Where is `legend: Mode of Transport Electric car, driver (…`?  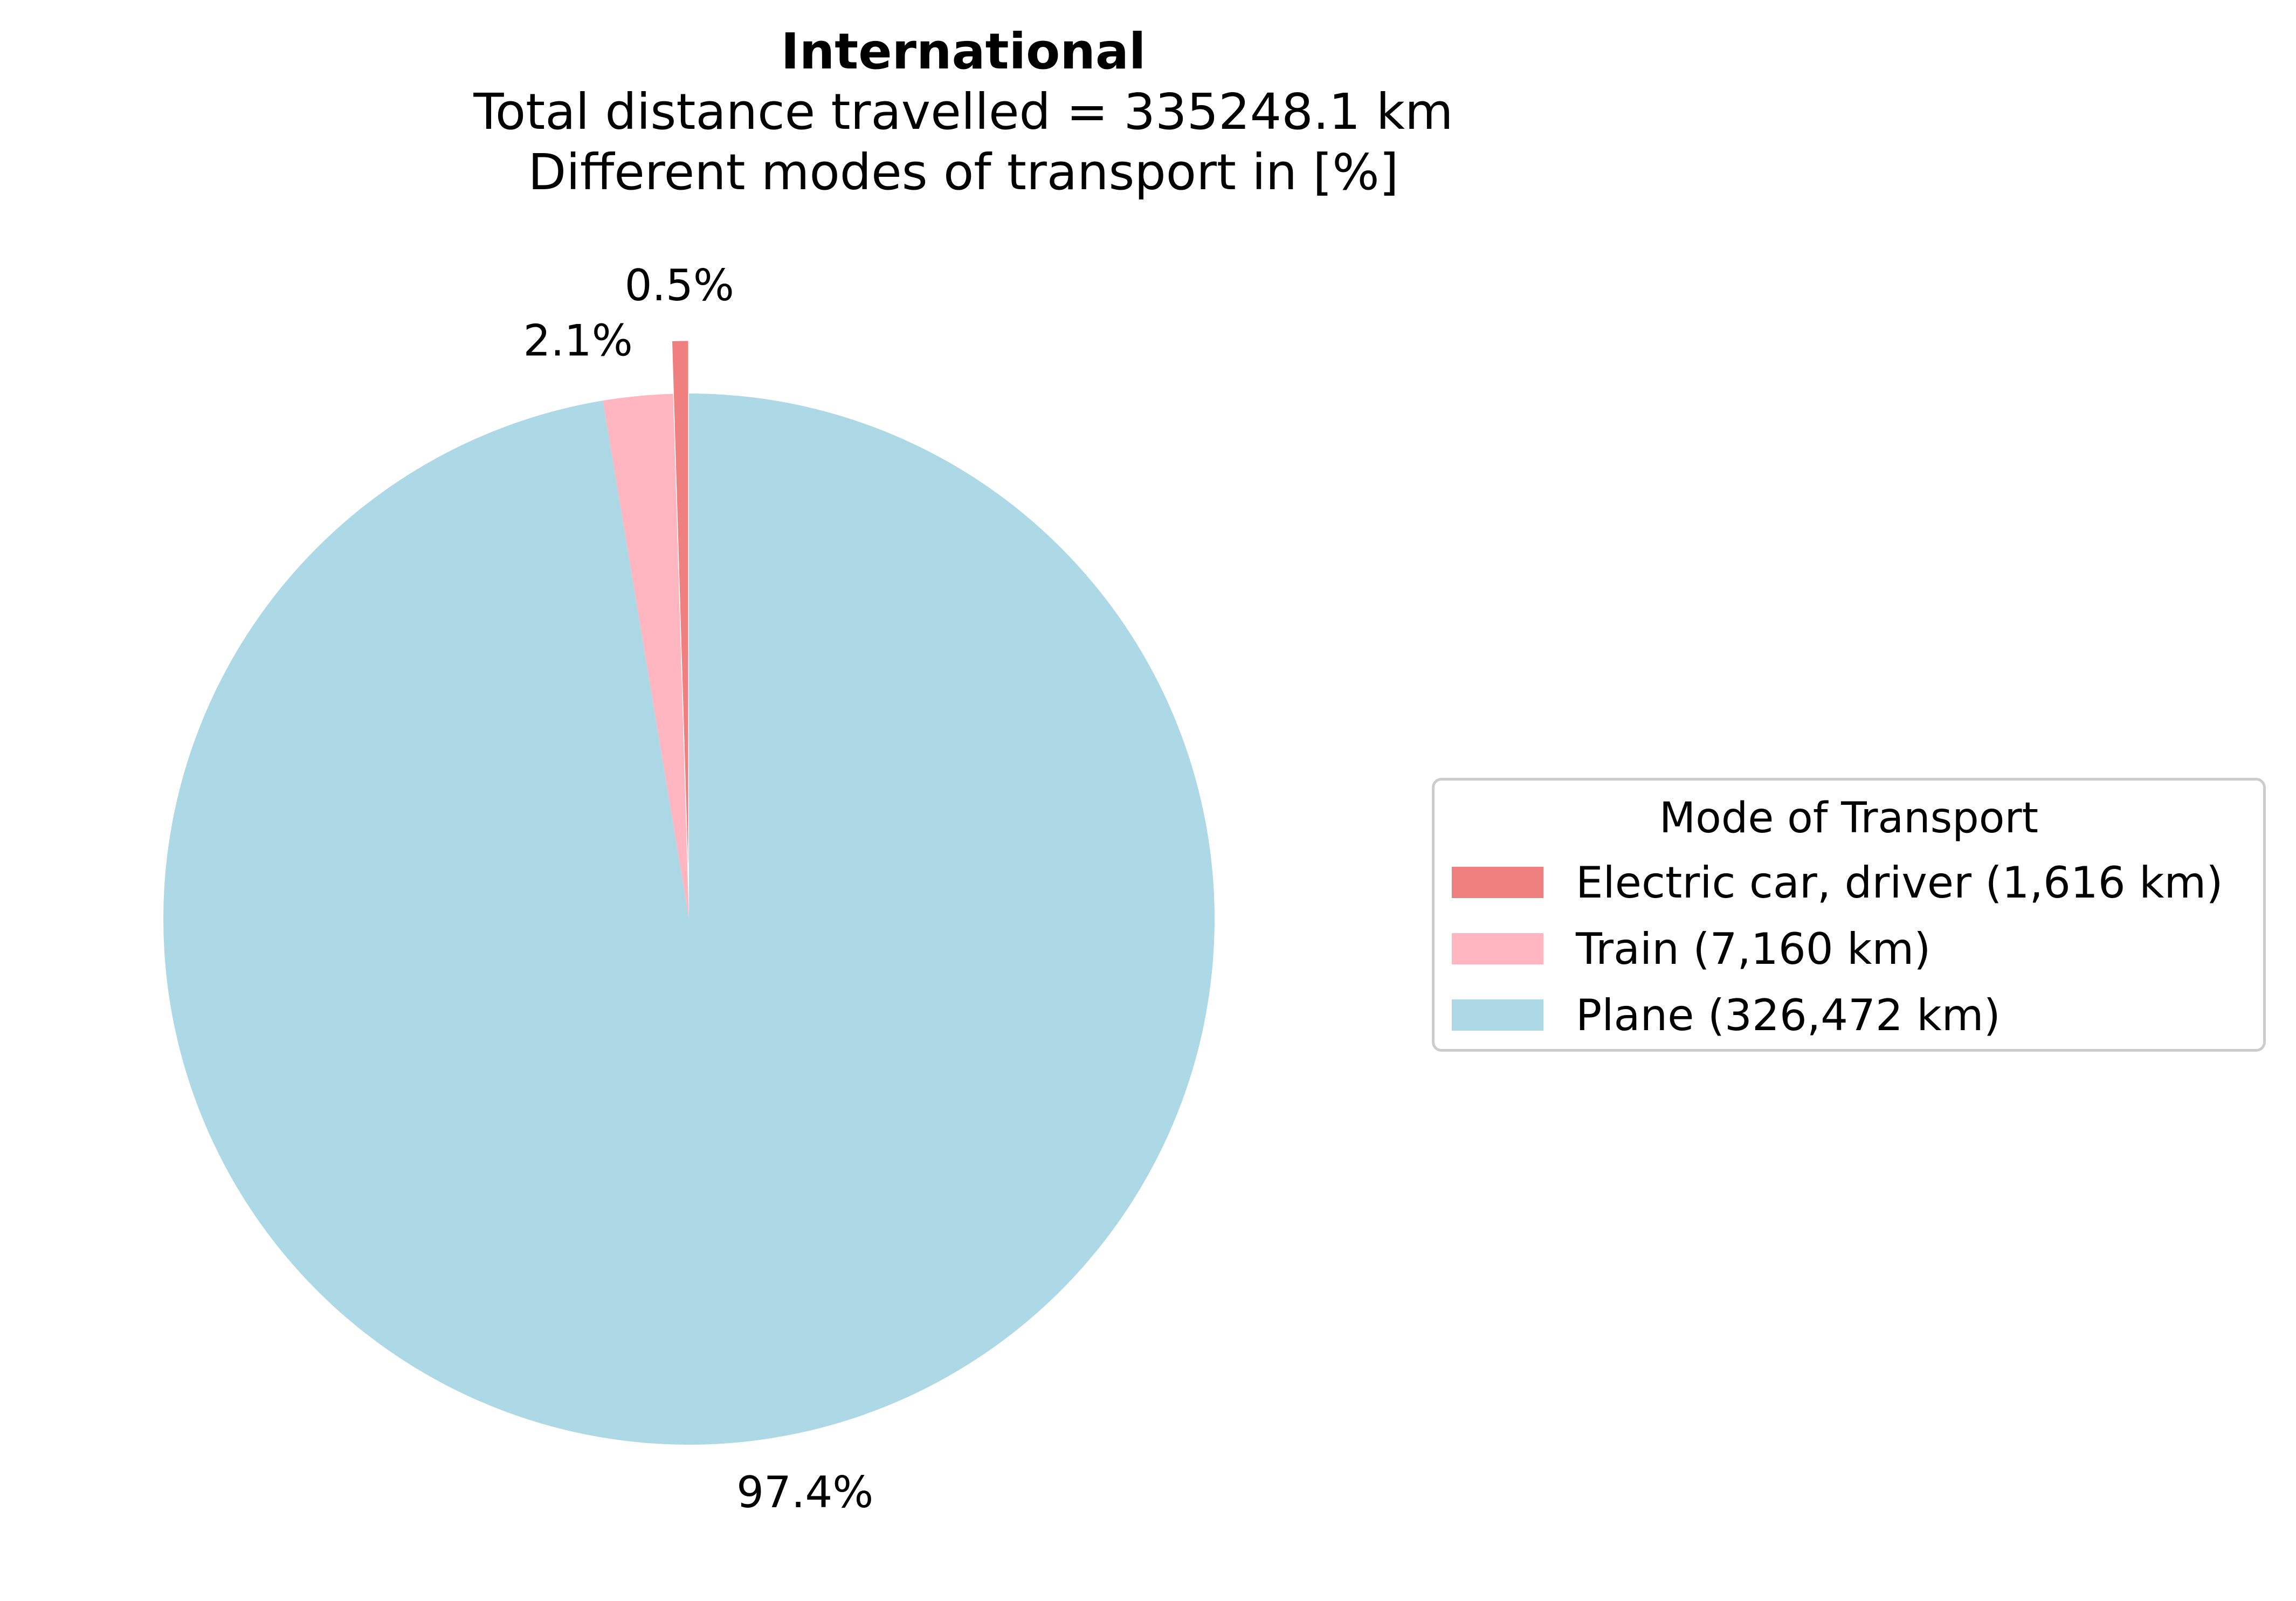
legend: Mode of Transport Electric car, driver (… is located at coordinates (1849, 915).